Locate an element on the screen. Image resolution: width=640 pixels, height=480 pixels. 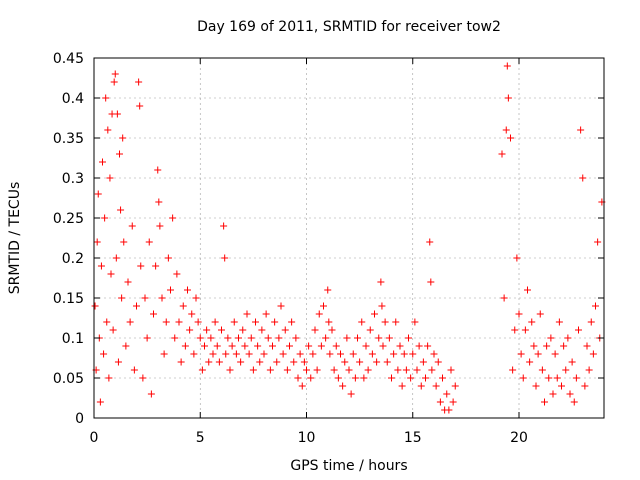
y-tick-label: 0.35 is located at coordinates (68, 139).